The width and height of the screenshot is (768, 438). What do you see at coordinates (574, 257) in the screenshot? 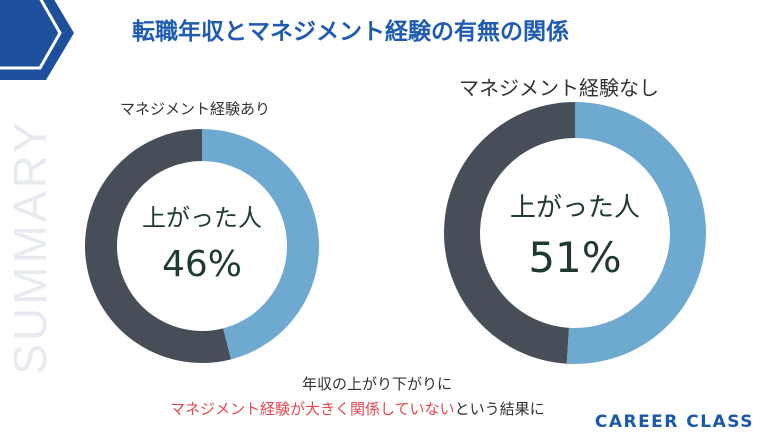
I see `center-value: 51%` at bounding box center [574, 257].